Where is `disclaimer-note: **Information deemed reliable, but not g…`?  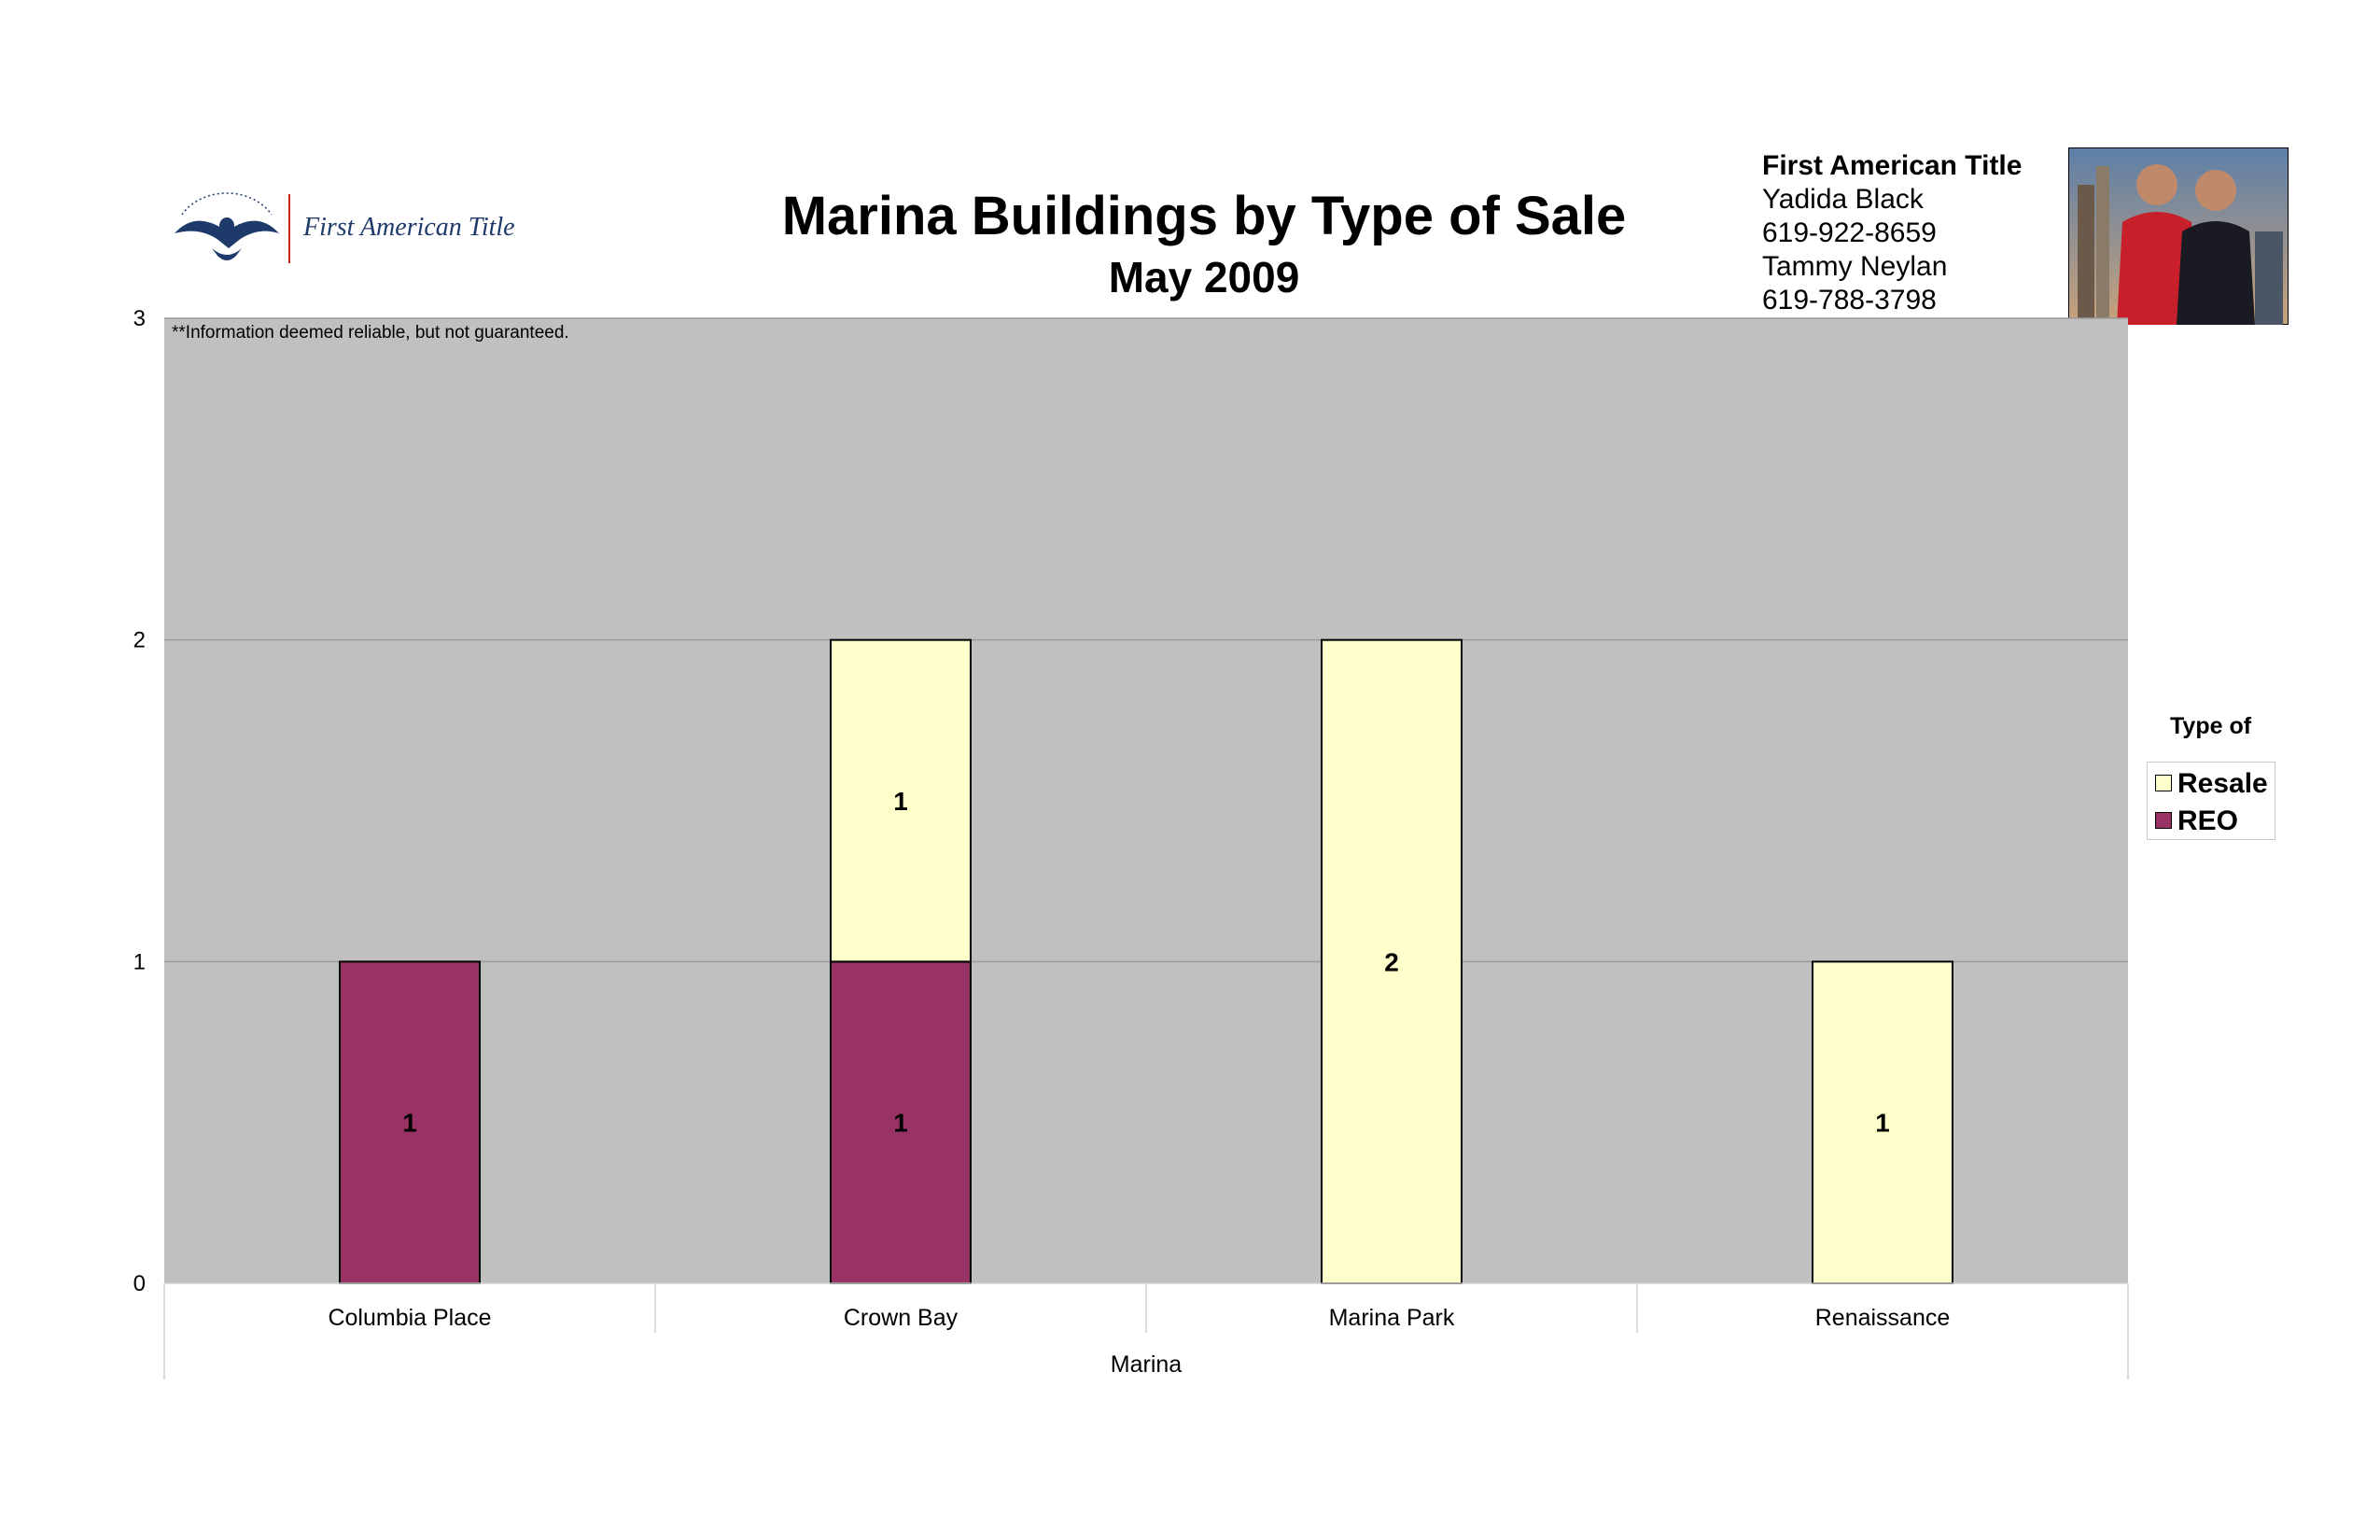
disclaimer-note: **Information deemed reliable, but not g… is located at coordinates (370, 333).